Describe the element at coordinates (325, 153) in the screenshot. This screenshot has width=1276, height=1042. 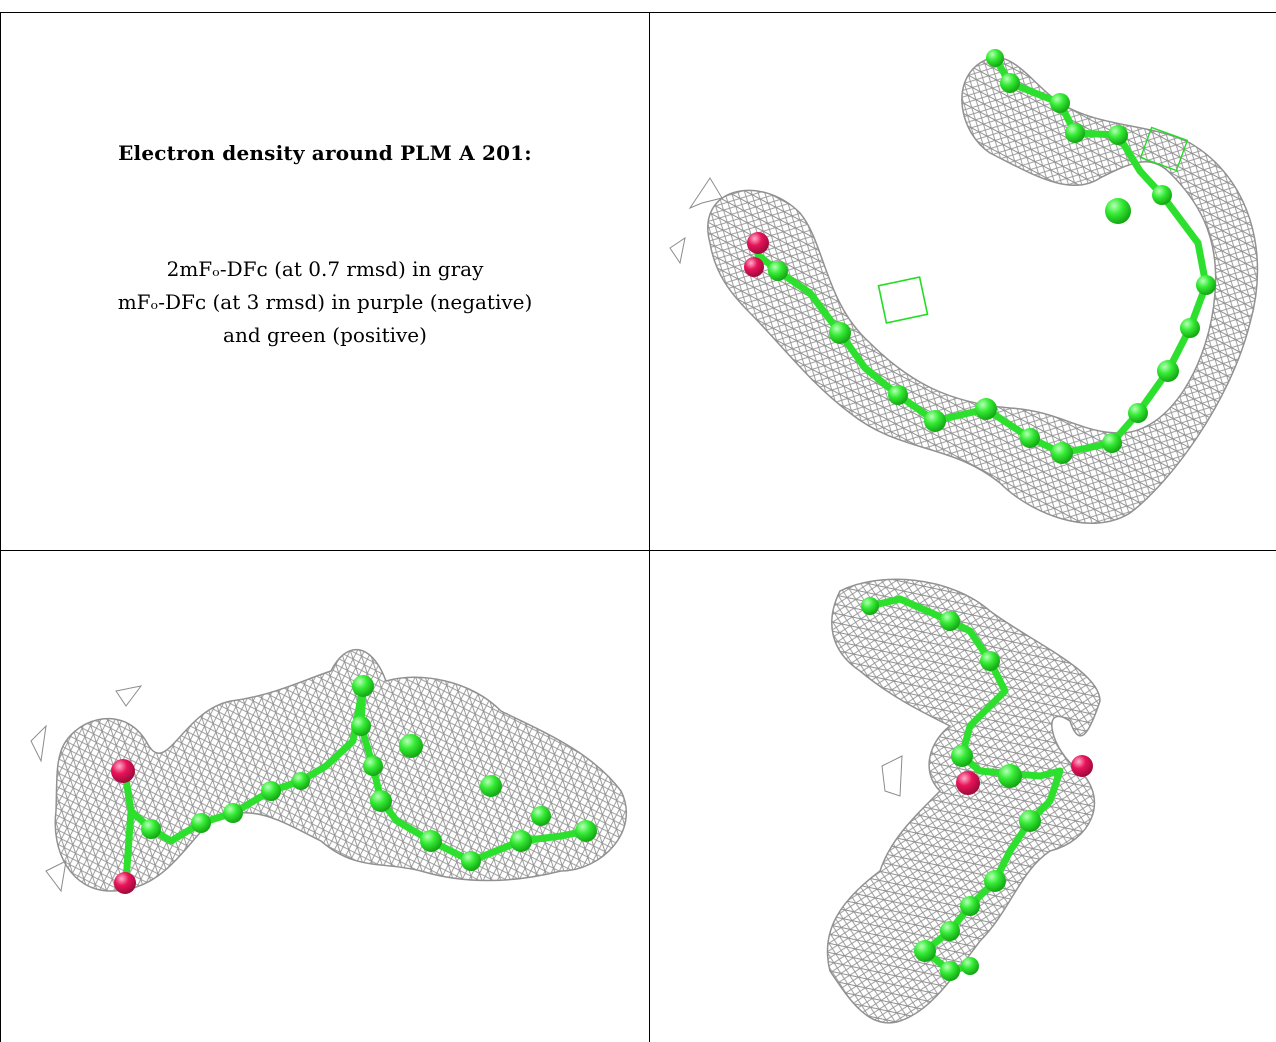
I see `figure-title: Electron density around PLM A 201:` at that location.